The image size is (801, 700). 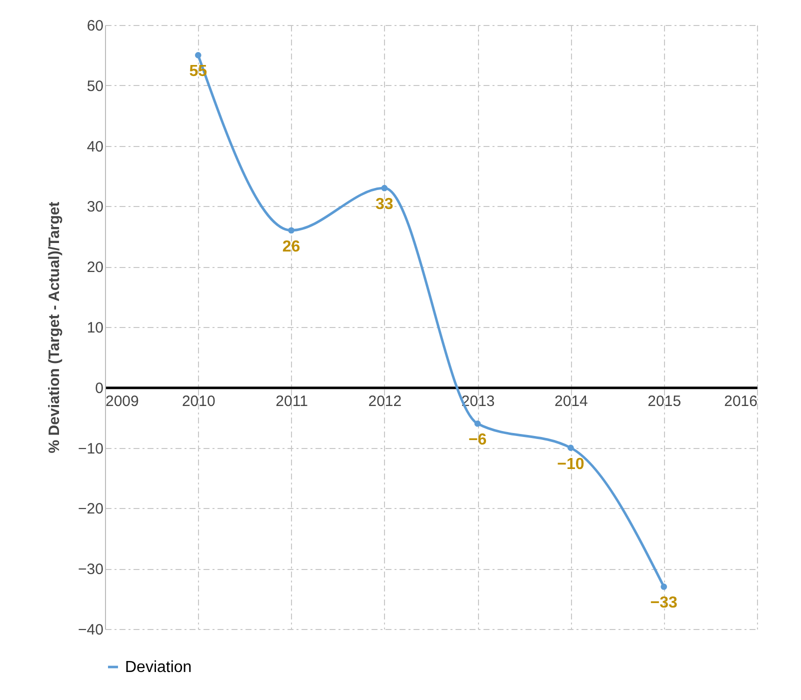 I want to click on data-label: −10, so click(x=570, y=464).